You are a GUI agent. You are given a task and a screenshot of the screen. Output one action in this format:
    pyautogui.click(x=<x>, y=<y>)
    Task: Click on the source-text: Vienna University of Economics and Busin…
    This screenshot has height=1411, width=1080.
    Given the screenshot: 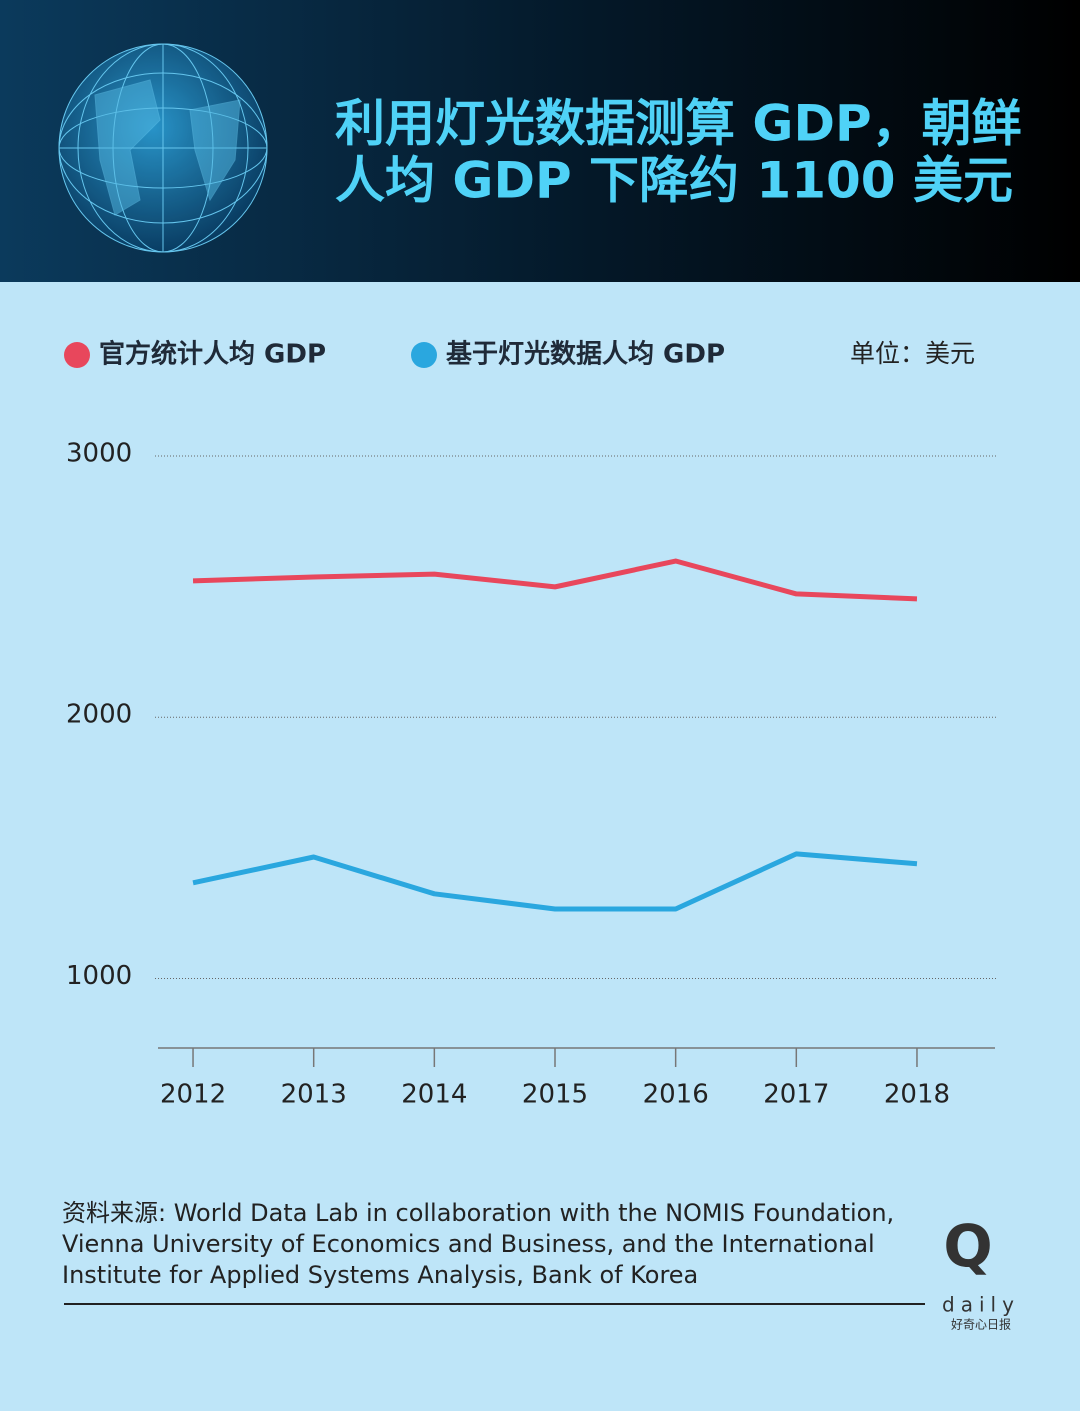 What is the action you would take?
    pyautogui.click(x=468, y=1244)
    